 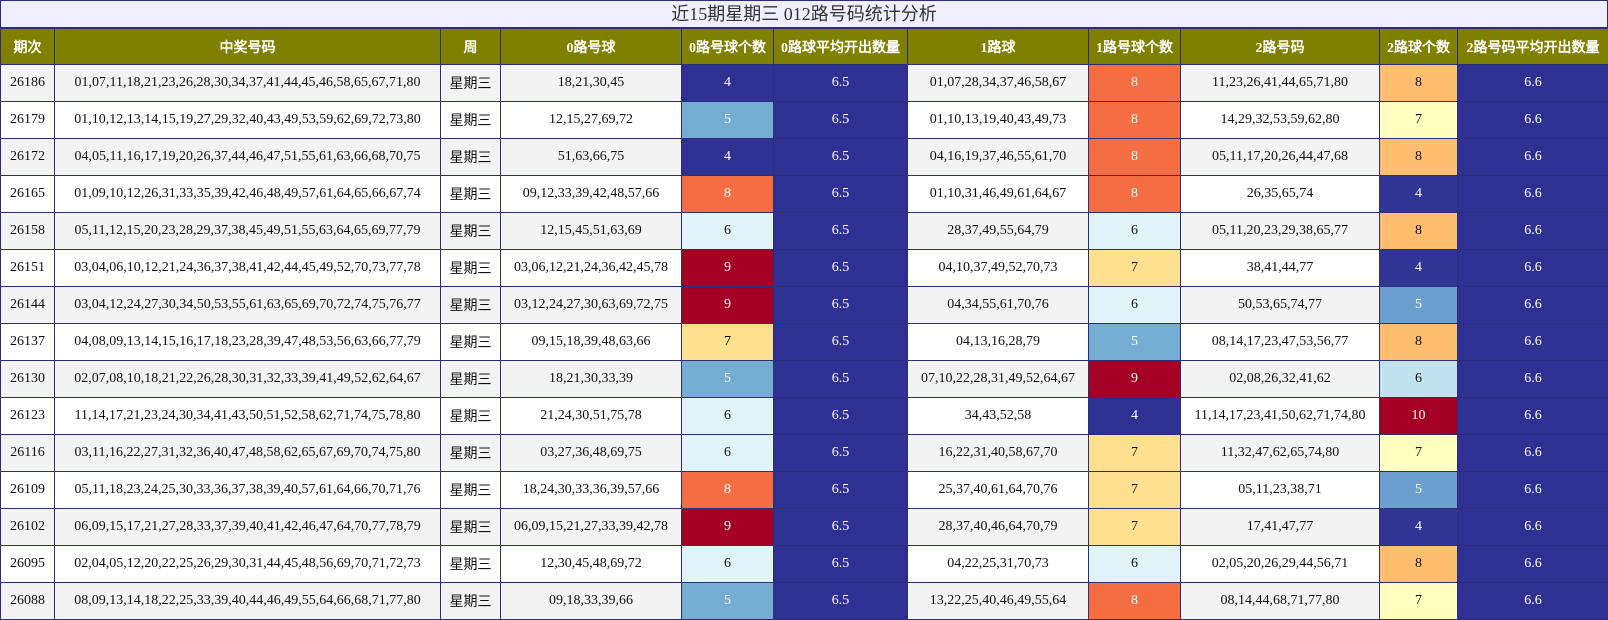 I want to click on route1-balls-cell: 01,07,28,34,37,46,58,67, so click(x=998, y=83).